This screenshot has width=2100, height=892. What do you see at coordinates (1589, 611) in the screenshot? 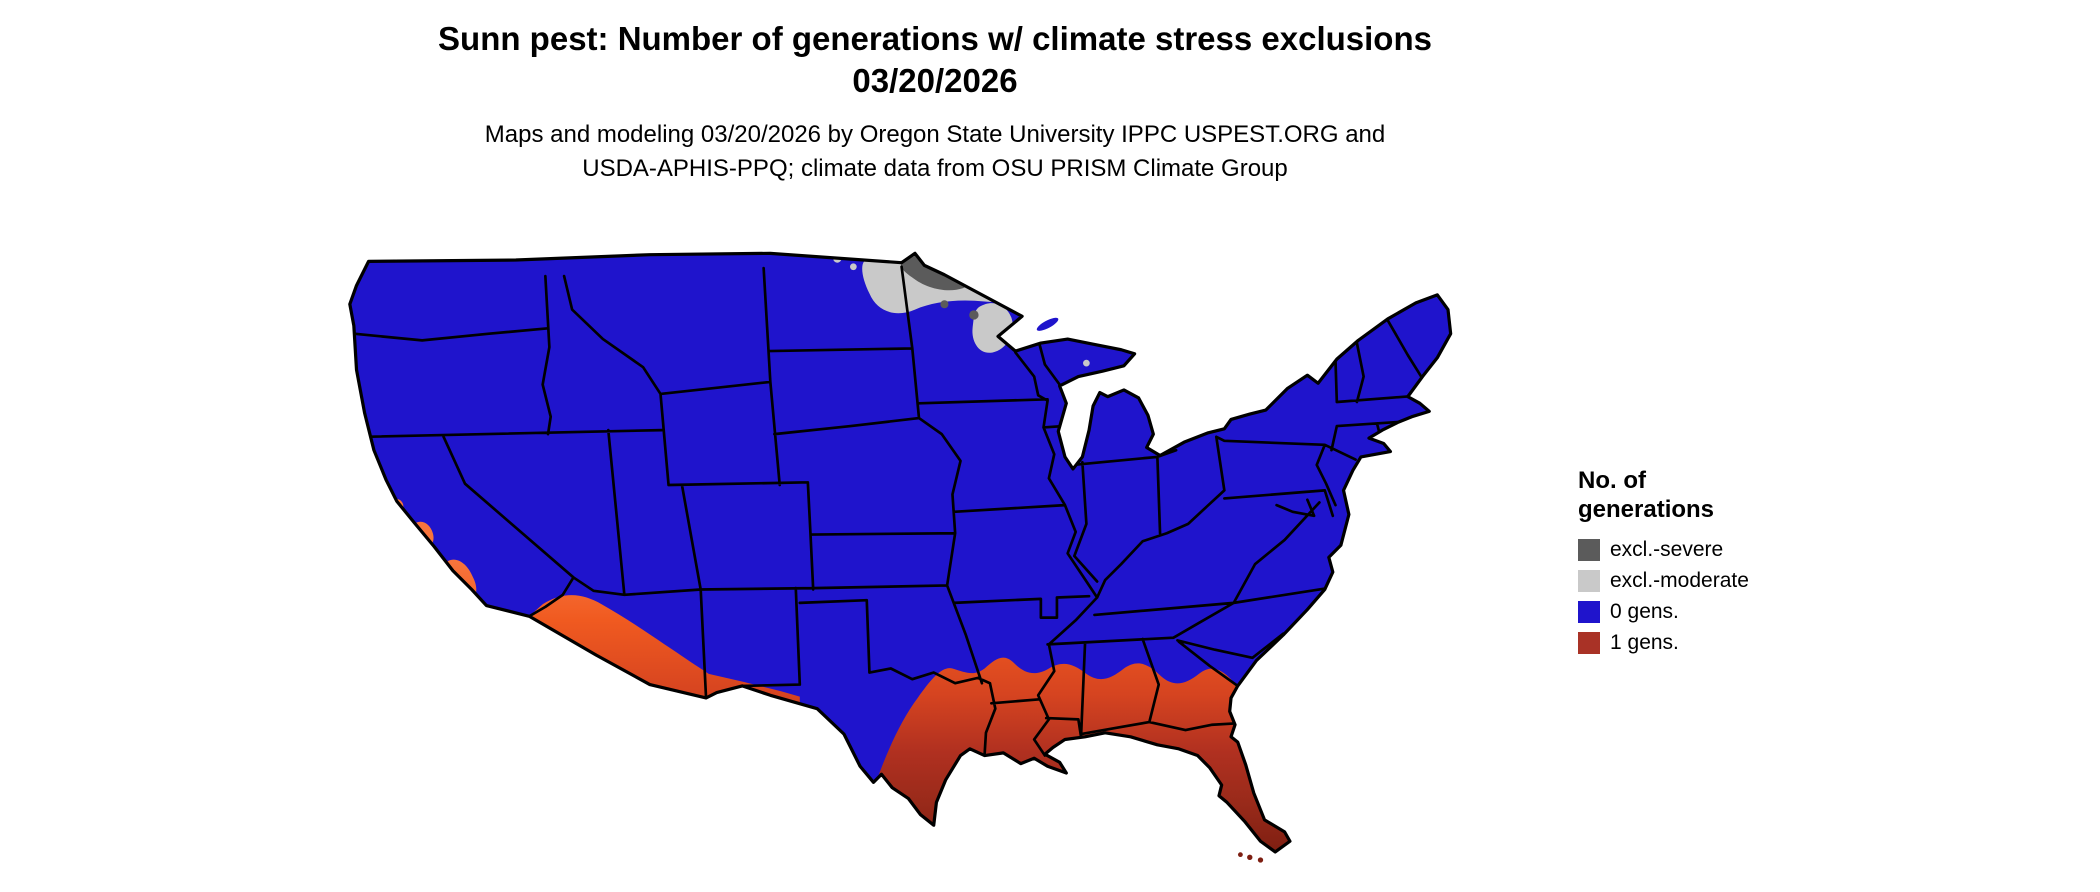
I see `legend-swatch-zero-gens` at bounding box center [1589, 611].